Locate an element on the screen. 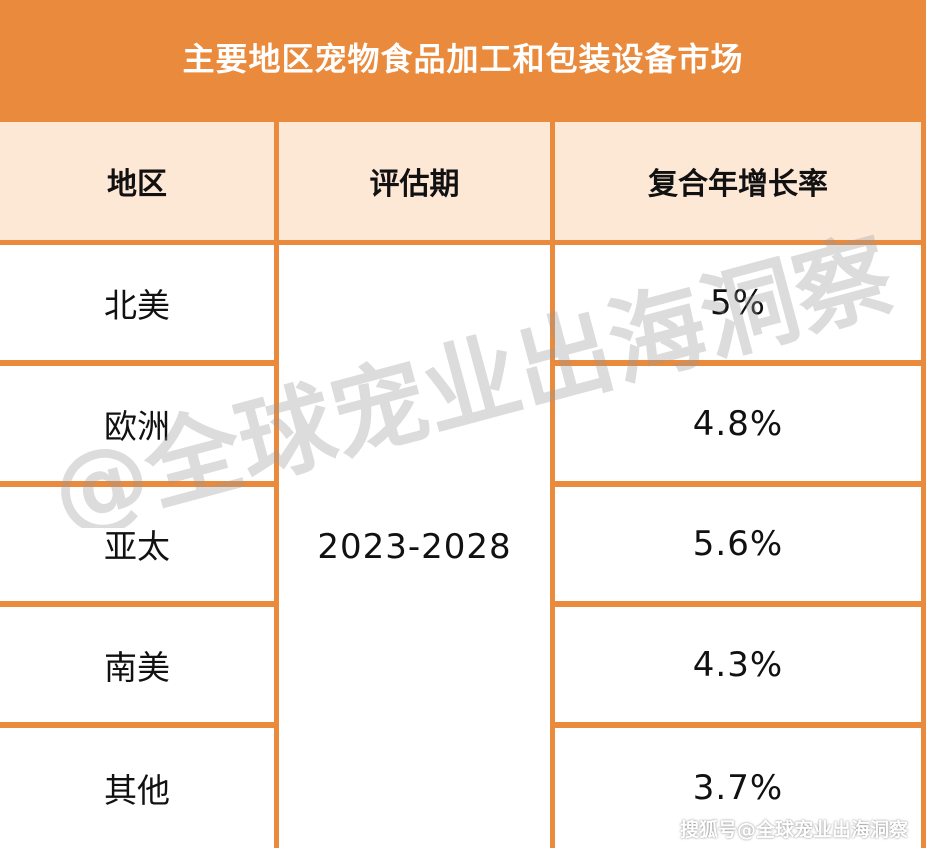 The height and width of the screenshot is (848, 926). region-cell: 其他 is located at coordinates (137, 788).